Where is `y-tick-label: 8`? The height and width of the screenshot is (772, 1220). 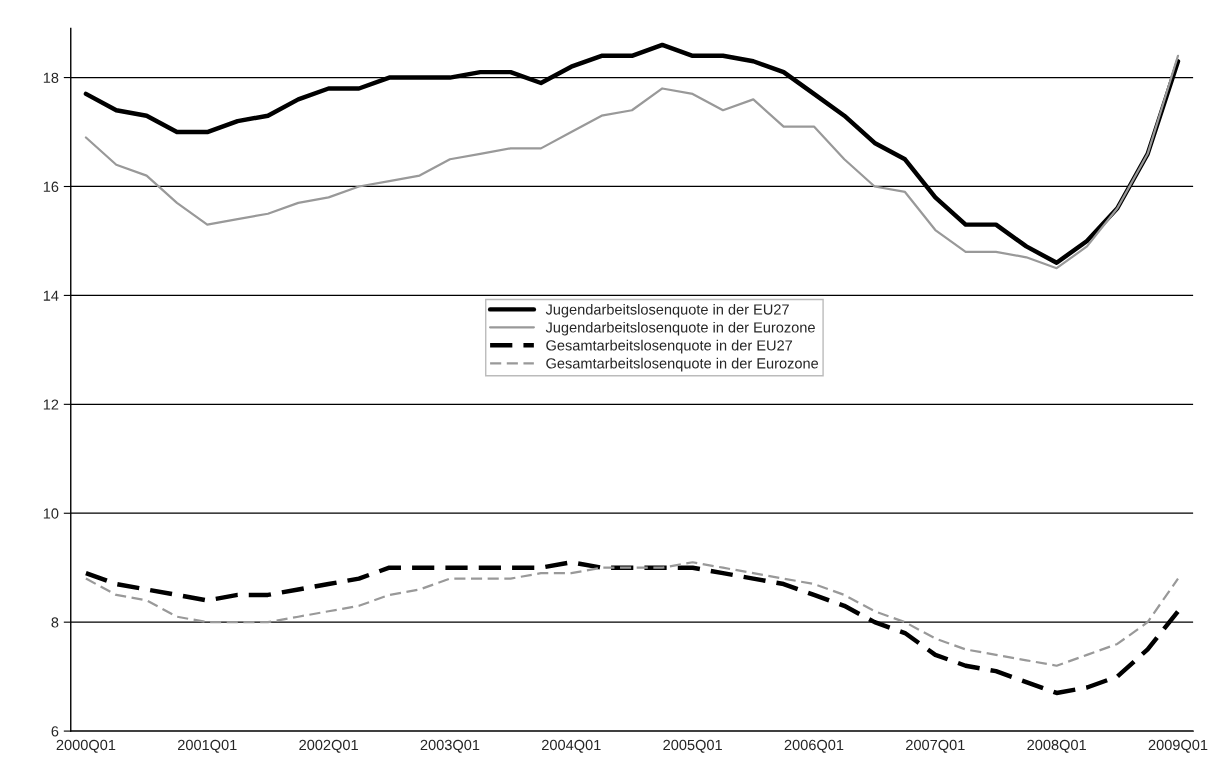
y-tick-label: 8 is located at coordinates (55, 622).